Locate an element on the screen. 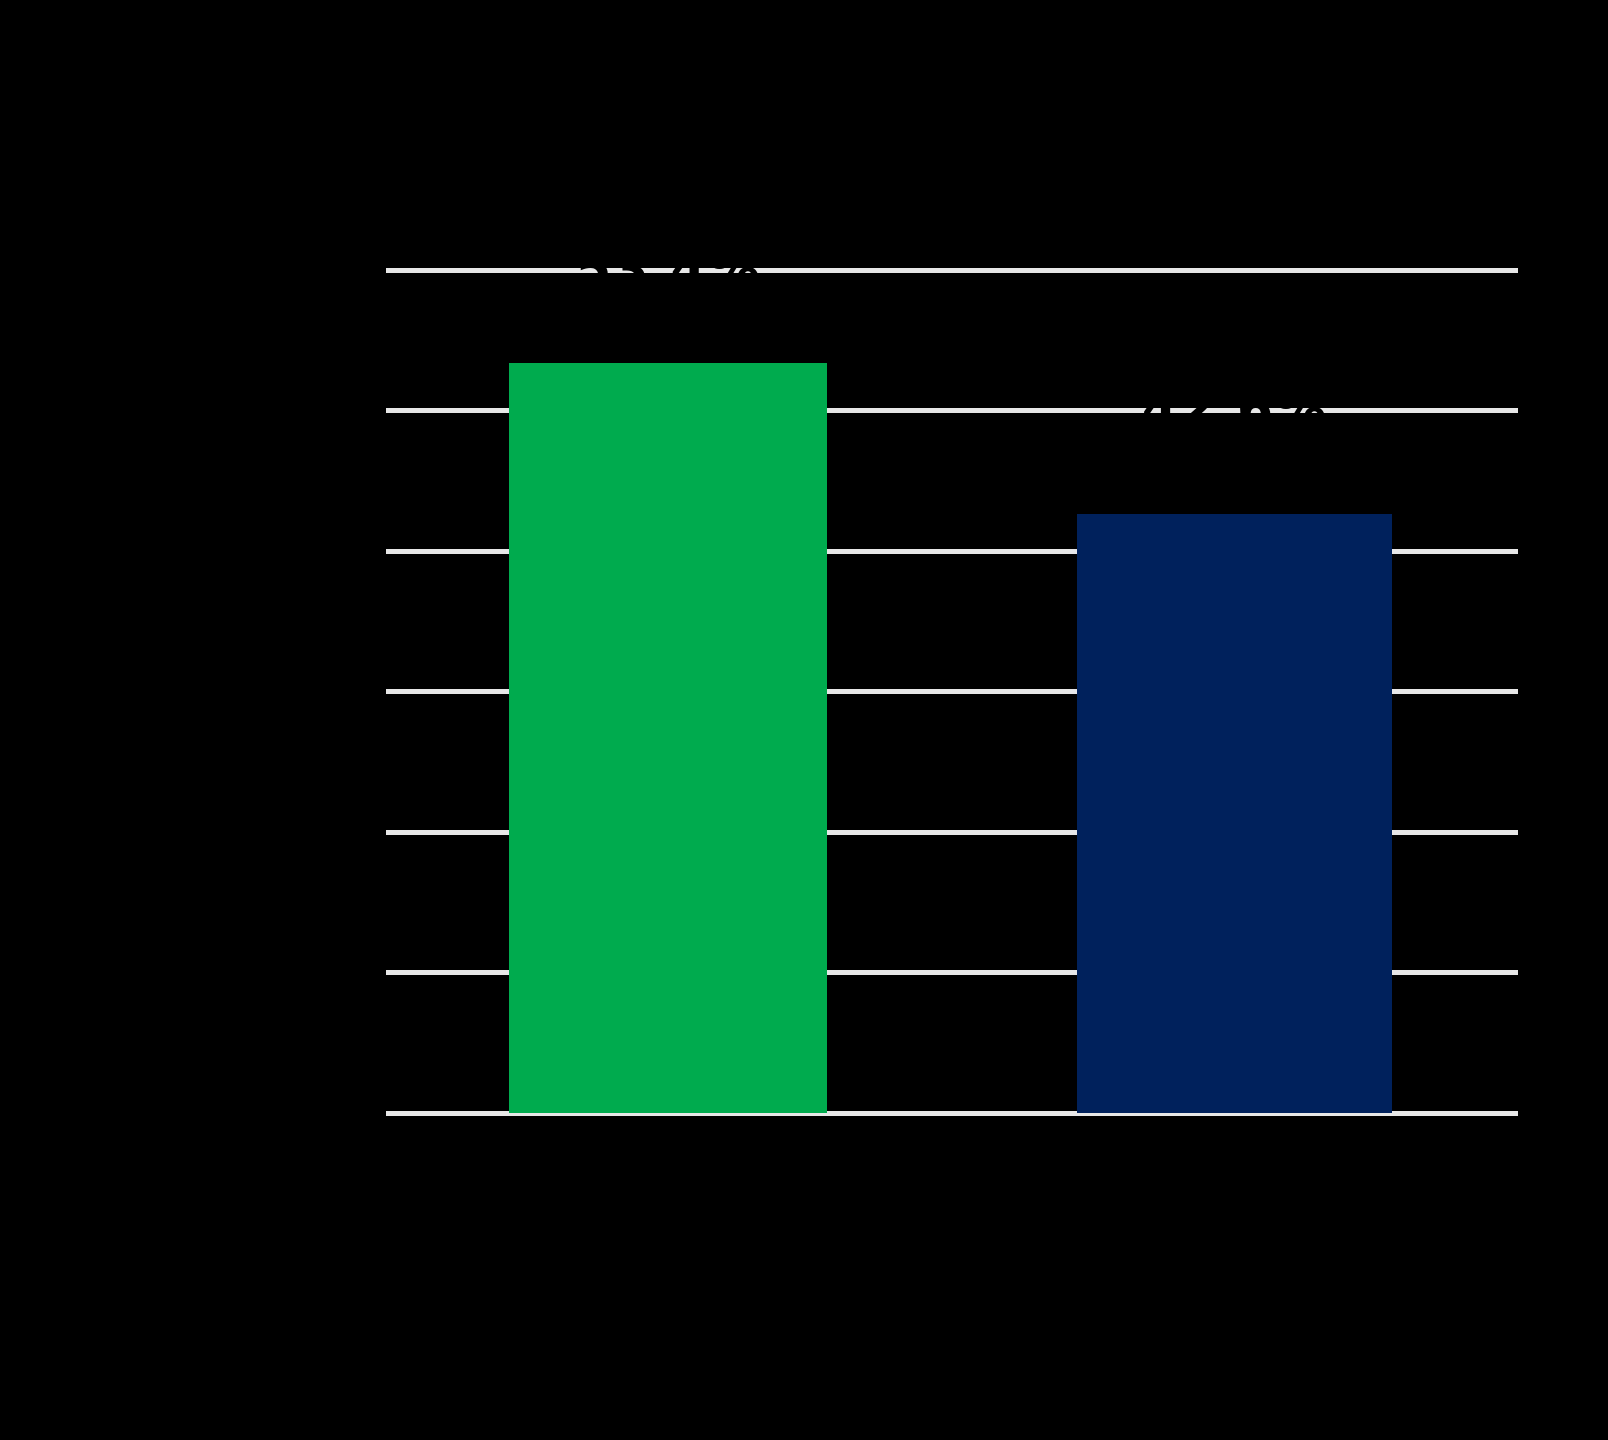 The width and height of the screenshot is (1608, 1440). bar-value-label: 42.6% is located at coordinates (1234, 410).